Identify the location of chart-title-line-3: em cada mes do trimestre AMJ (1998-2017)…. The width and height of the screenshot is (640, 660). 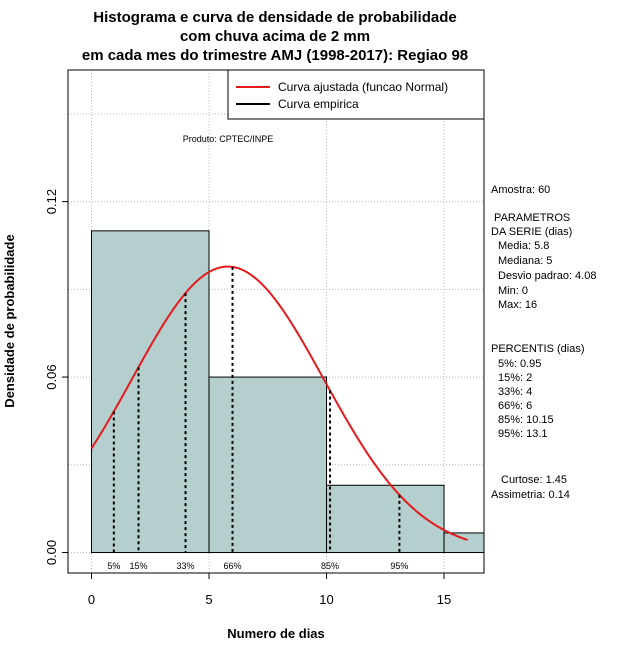
(275, 55).